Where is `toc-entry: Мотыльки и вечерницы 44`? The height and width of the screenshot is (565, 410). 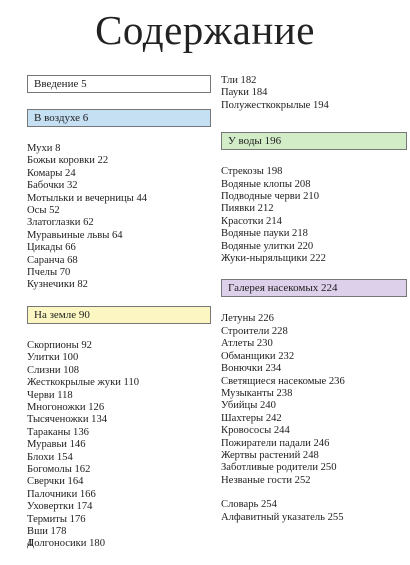
toc-entry: Мотыльки и вечерницы 44 is located at coordinates (87, 198).